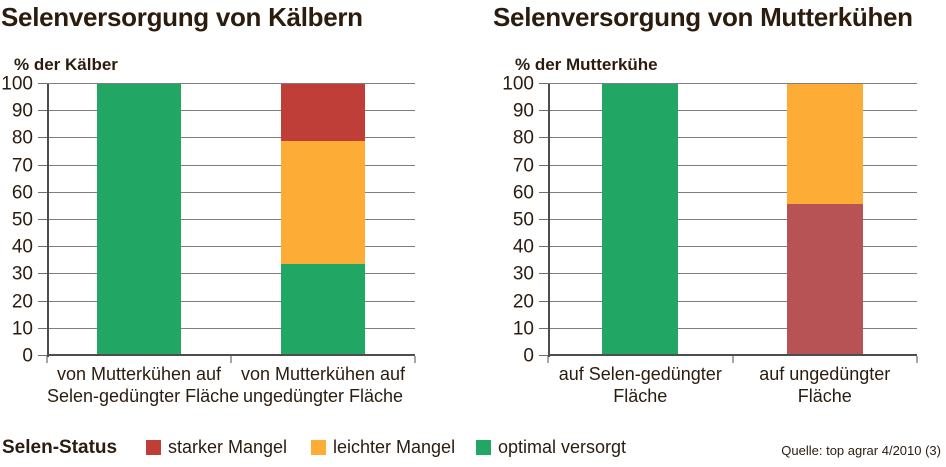  Describe the element at coordinates (703, 17) in the screenshot. I see `chart-title-mutterkuehe: Selenversorgung von Mutterkühen` at that location.